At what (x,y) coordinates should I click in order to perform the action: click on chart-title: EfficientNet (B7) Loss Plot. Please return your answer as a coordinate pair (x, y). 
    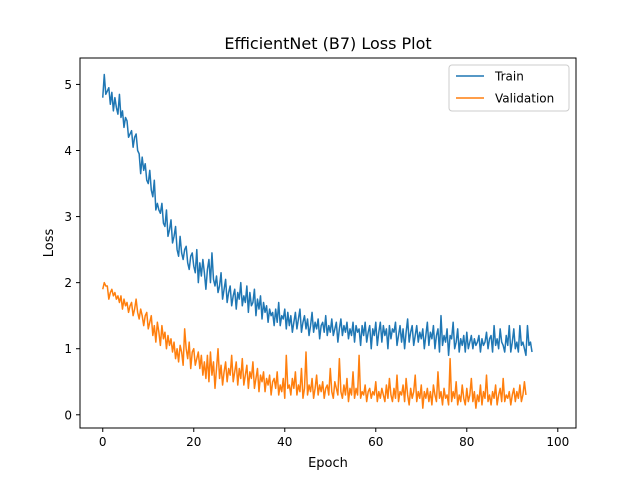
    Looking at the image, I should click on (327, 43).